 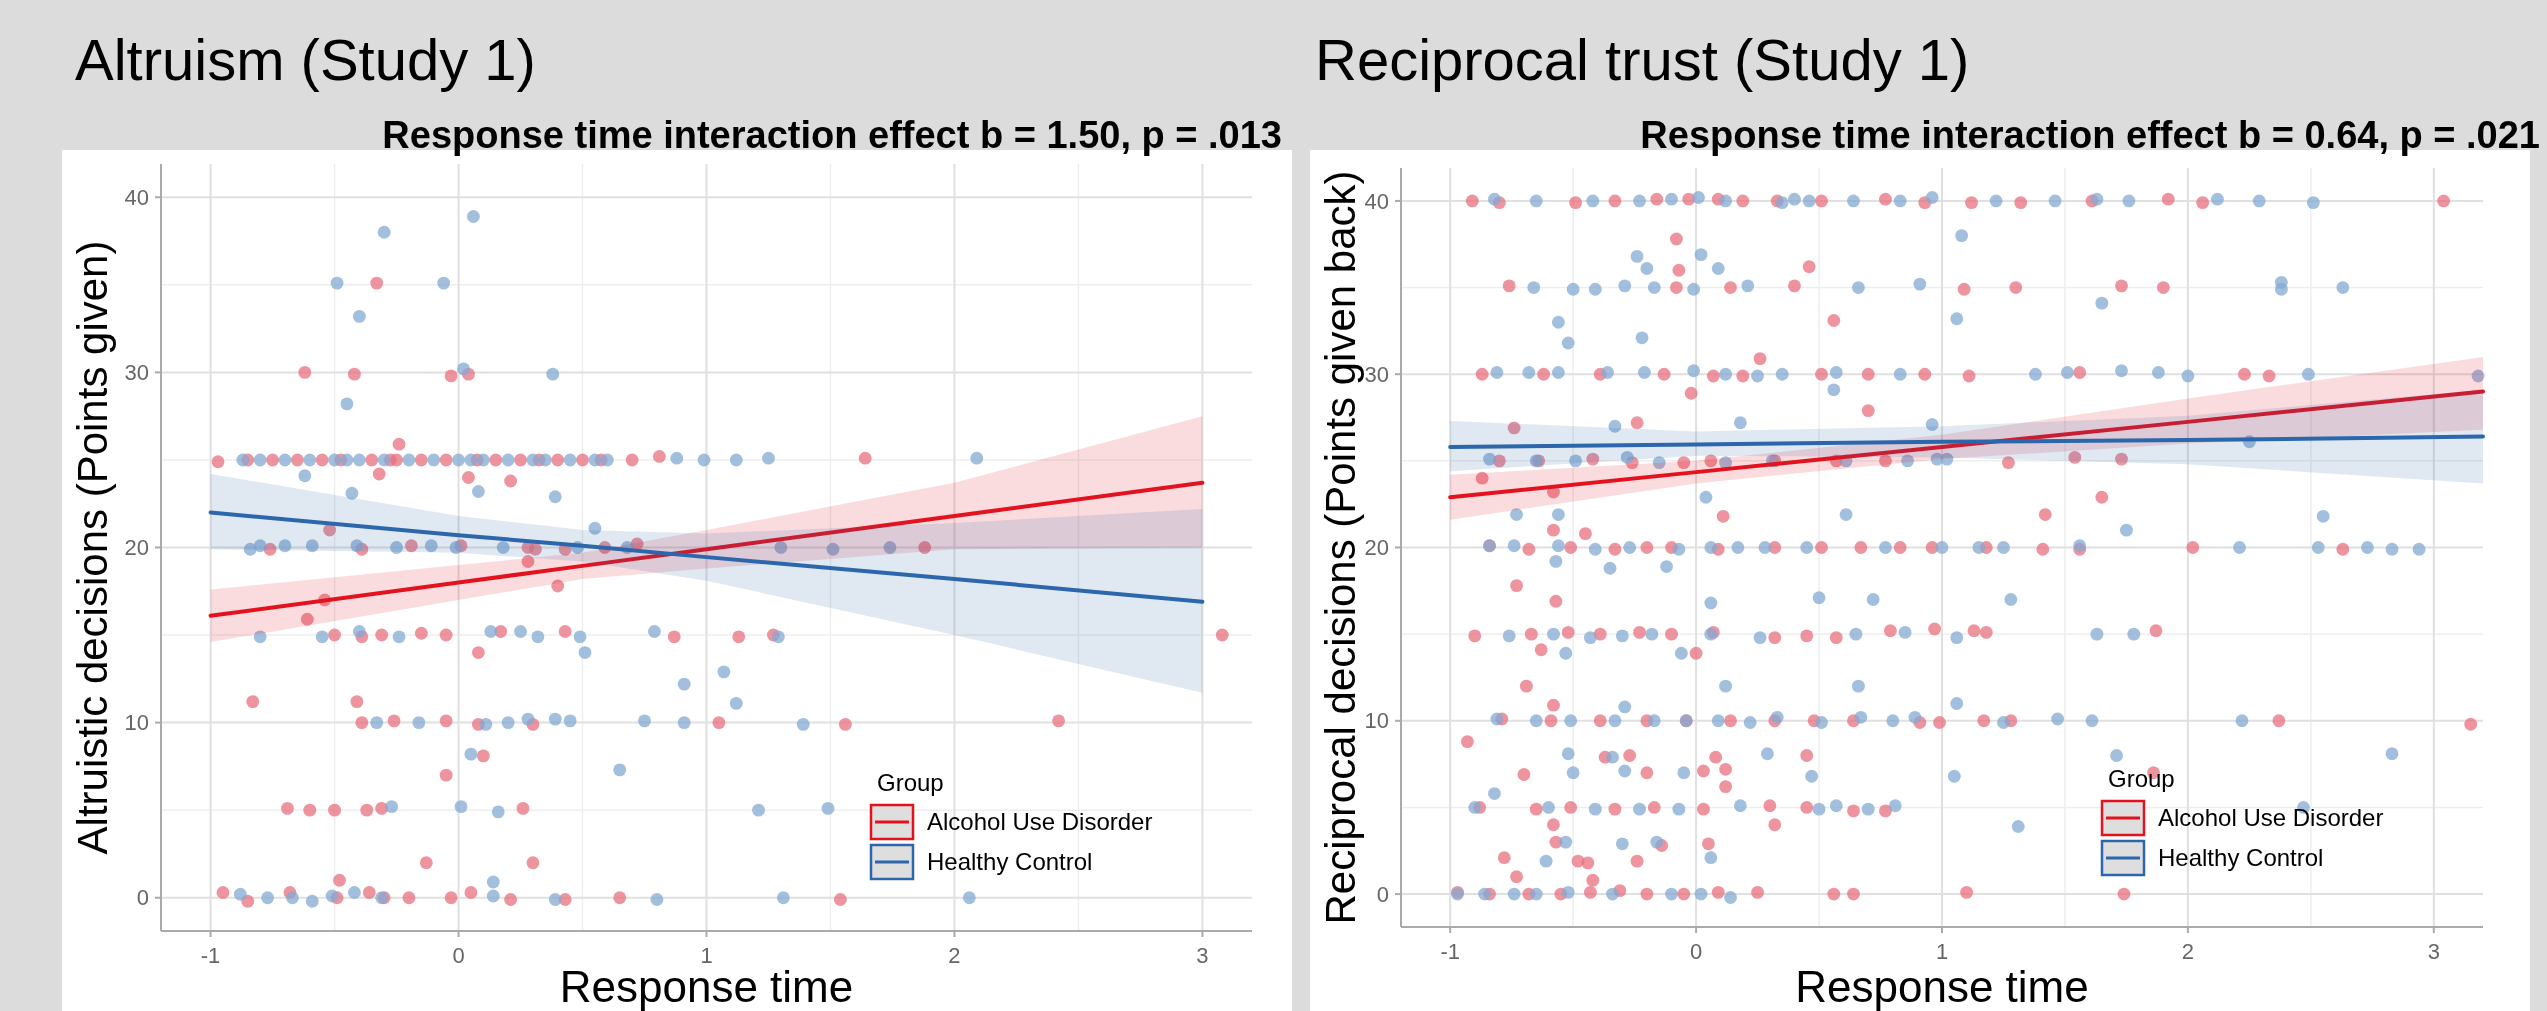 I want to click on y-axis-title: Reciprocal decisions (Points given back), so click(x=1340, y=547).